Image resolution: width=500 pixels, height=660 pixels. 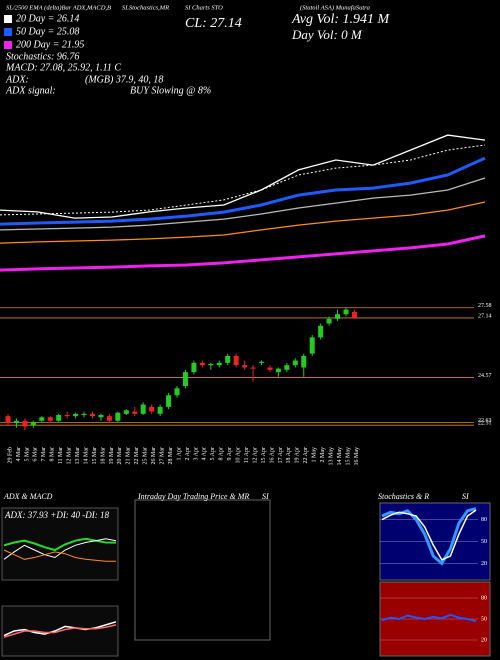 I want to click on panel-title: Intraday Day Trading Price & MR, so click(x=193, y=496).